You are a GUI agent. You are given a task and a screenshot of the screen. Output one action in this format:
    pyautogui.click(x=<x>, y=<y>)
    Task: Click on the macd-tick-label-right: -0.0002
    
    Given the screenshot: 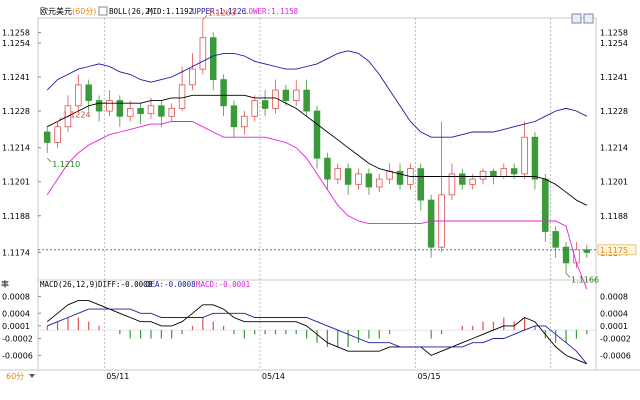 What is the action you would take?
    pyautogui.click(x=615, y=339)
    